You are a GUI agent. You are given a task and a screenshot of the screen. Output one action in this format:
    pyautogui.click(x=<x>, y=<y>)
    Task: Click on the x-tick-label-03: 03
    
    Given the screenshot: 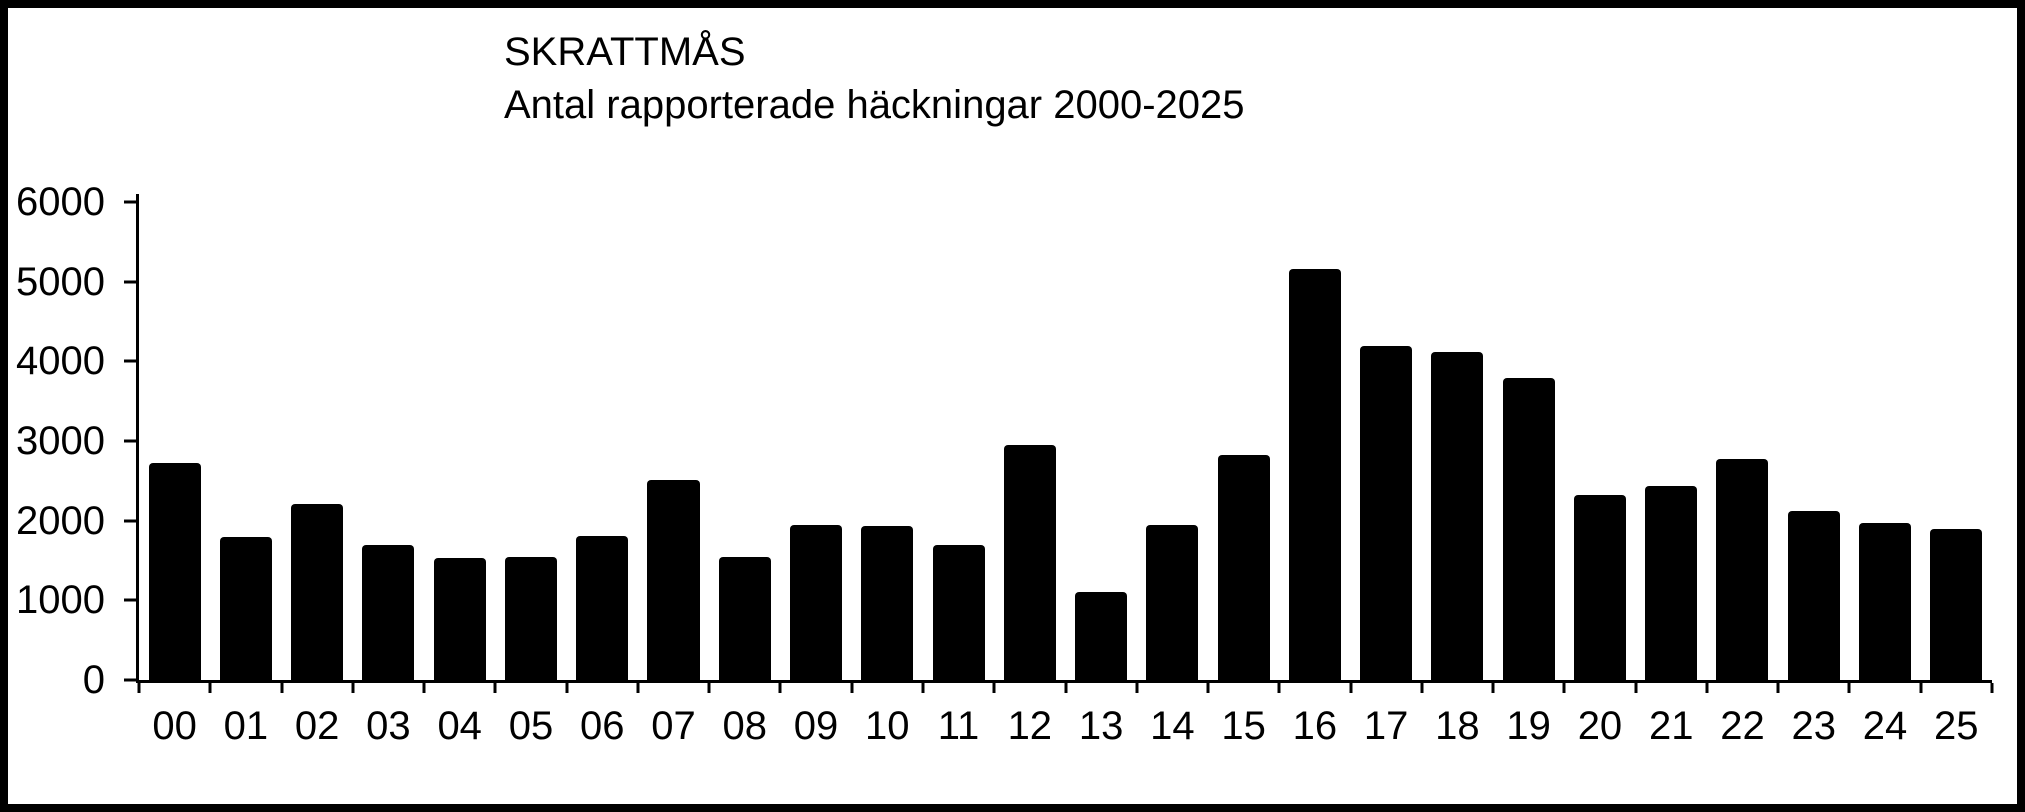 What is the action you would take?
    pyautogui.click(x=388, y=726)
    